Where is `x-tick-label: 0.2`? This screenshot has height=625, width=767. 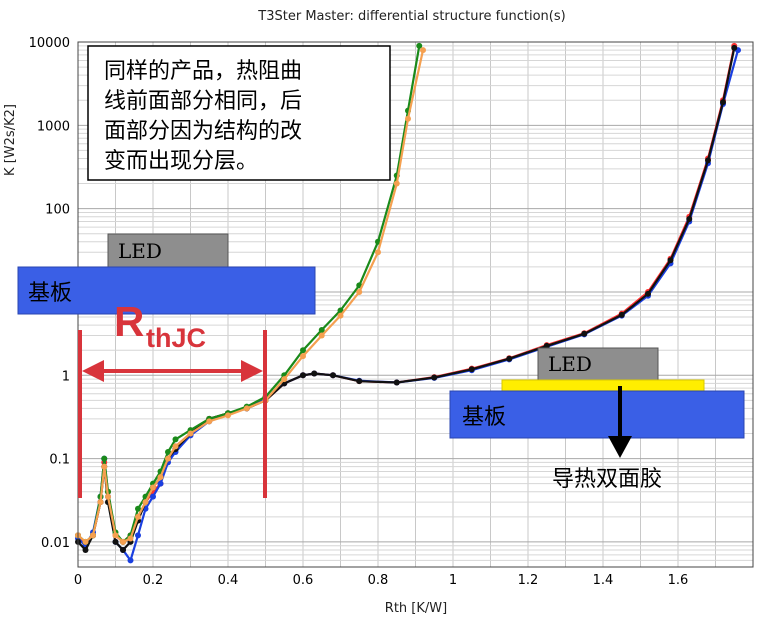
x-tick-label: 0.2 is located at coordinates (153, 580).